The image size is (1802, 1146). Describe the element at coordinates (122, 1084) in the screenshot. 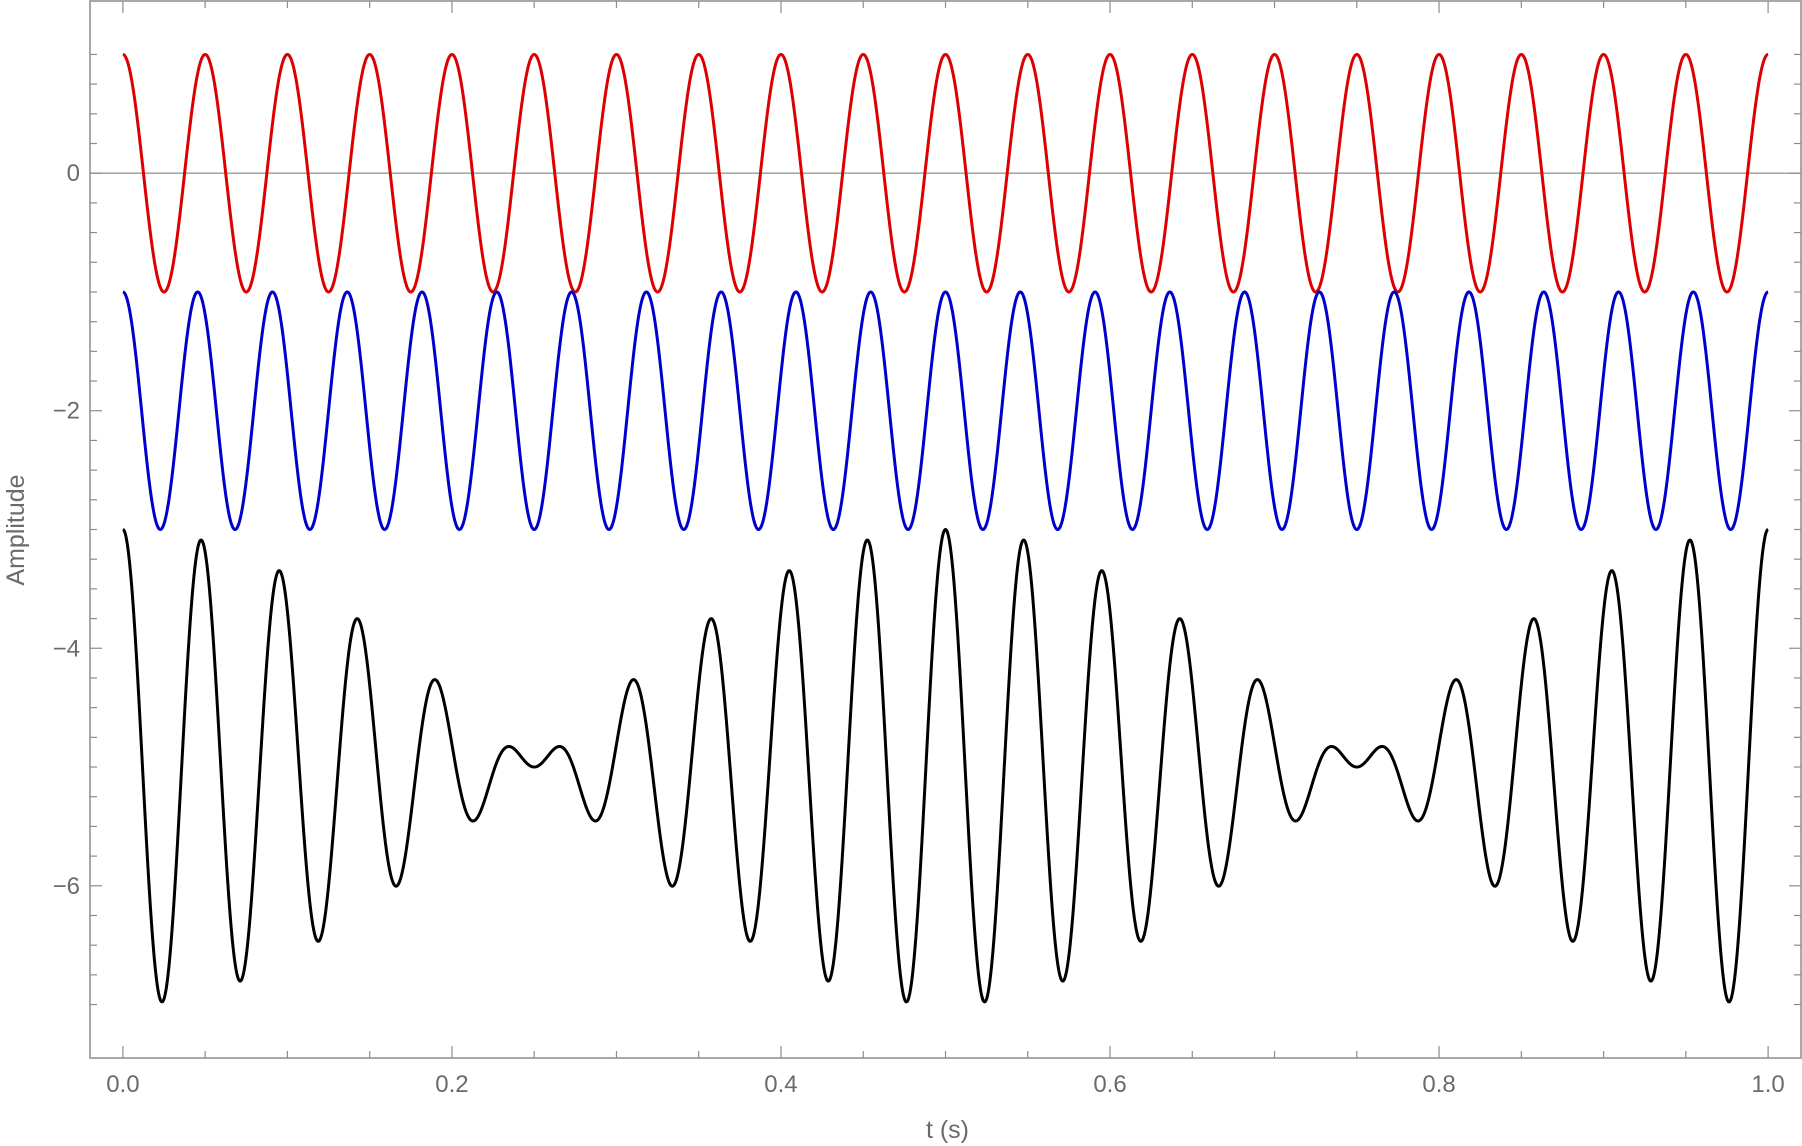

I see `x-tick-label: 0.0` at that location.